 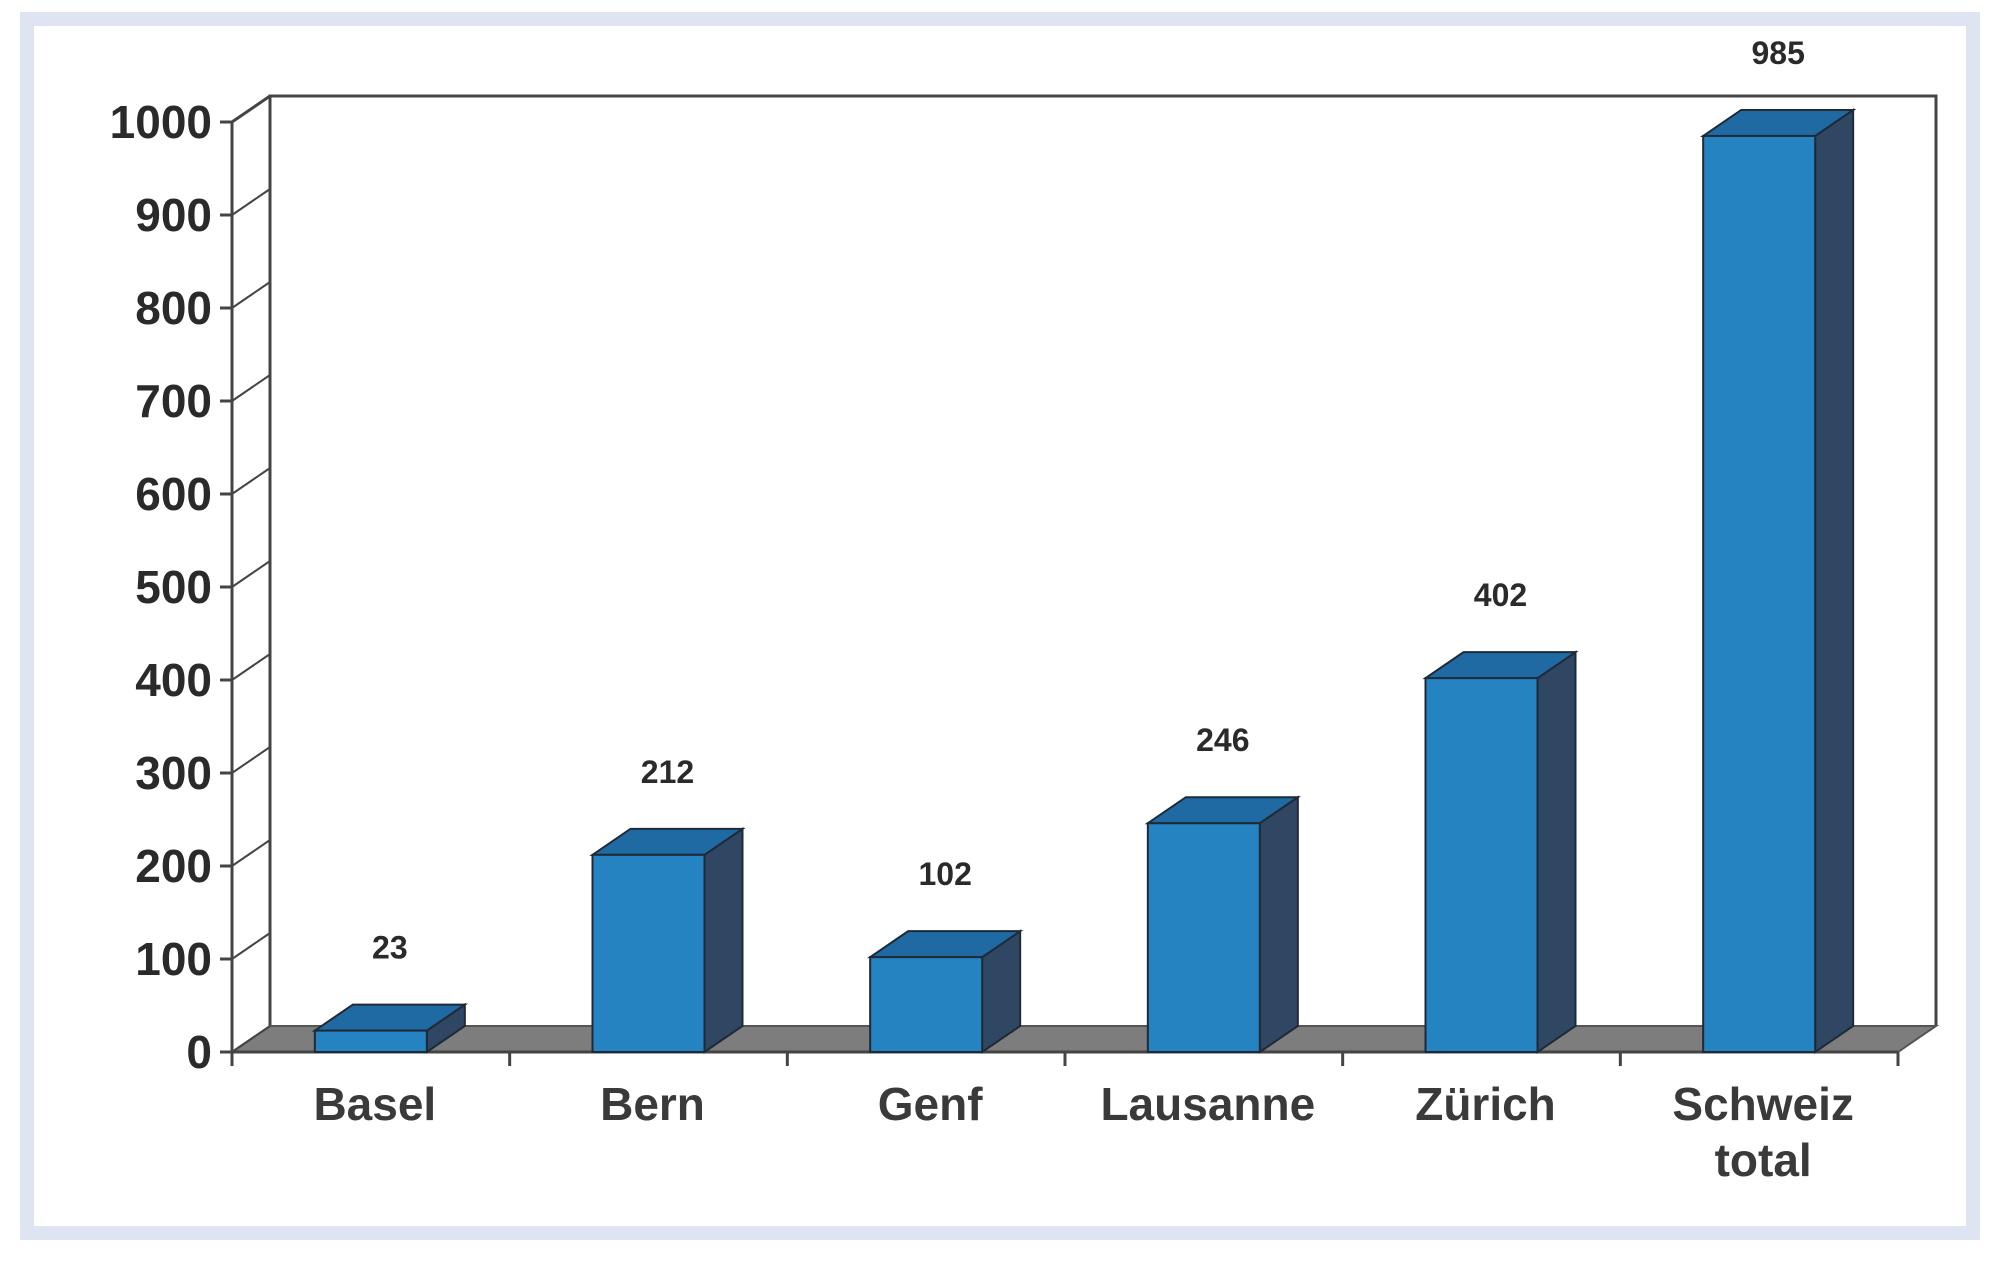 What do you see at coordinates (173, 401) in the screenshot?
I see `y-tick-label: 700` at bounding box center [173, 401].